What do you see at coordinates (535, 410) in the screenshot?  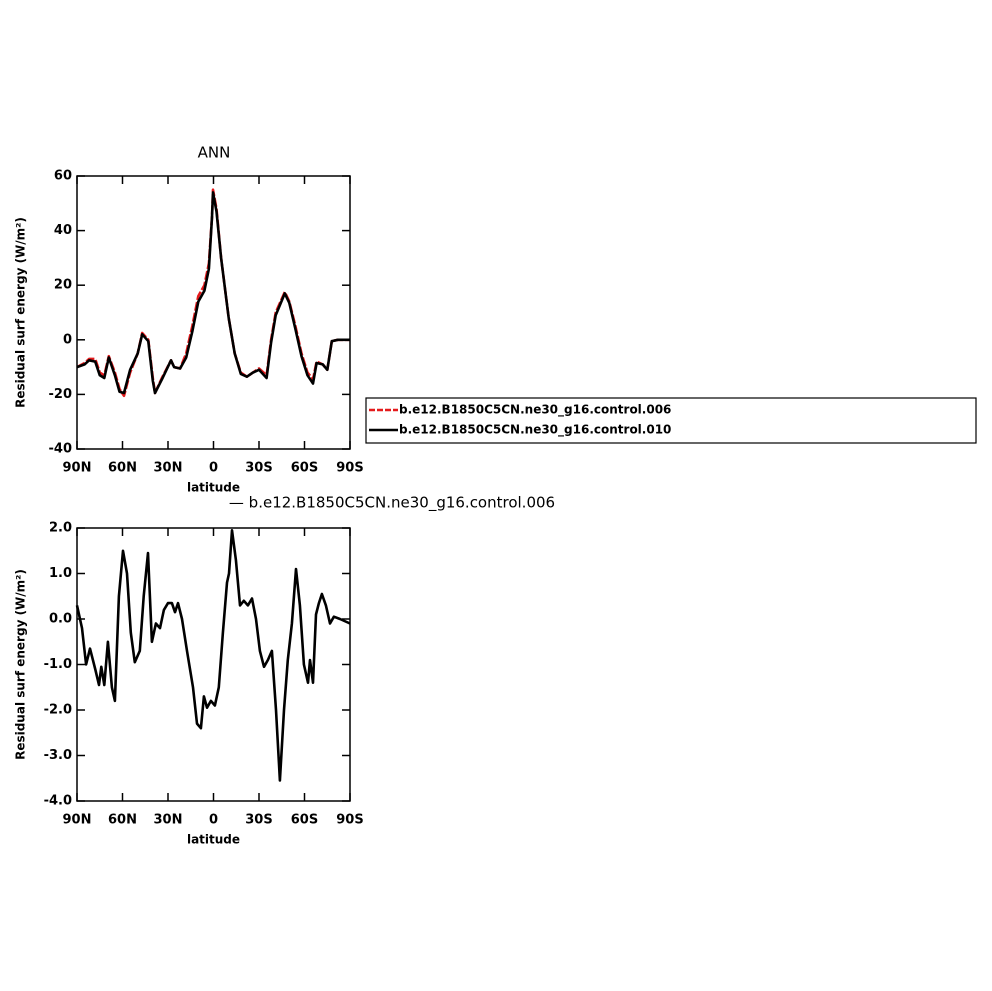 I see `legend-label: b.e12.B1850C5CN.ne30_g16.control.006` at bounding box center [535, 410].